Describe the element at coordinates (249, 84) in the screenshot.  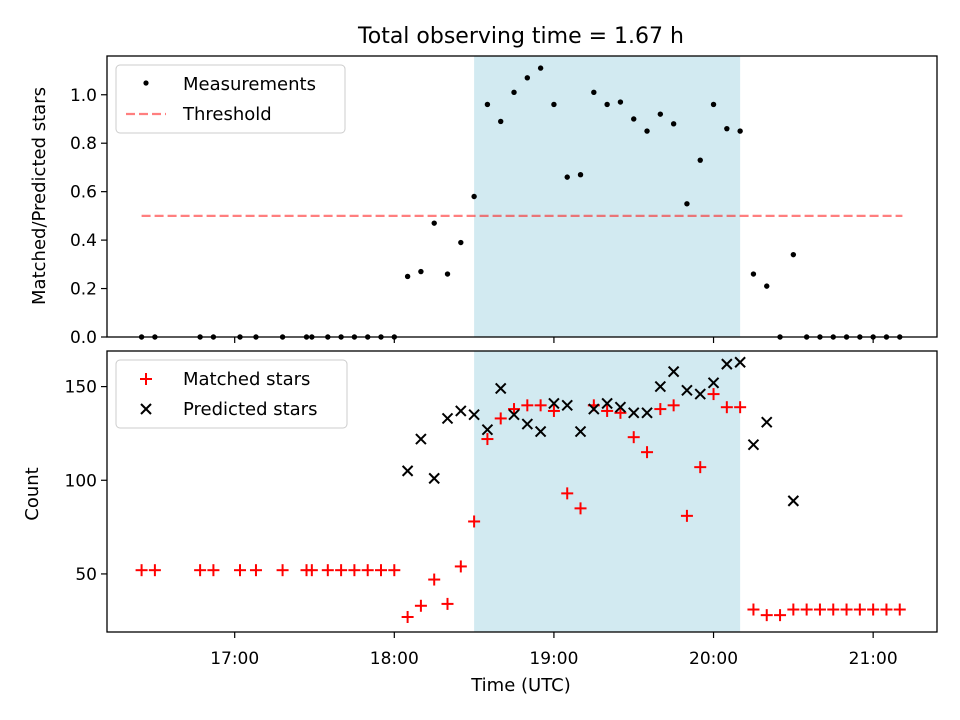
I see `legend-label-measurements: Measurements` at that location.